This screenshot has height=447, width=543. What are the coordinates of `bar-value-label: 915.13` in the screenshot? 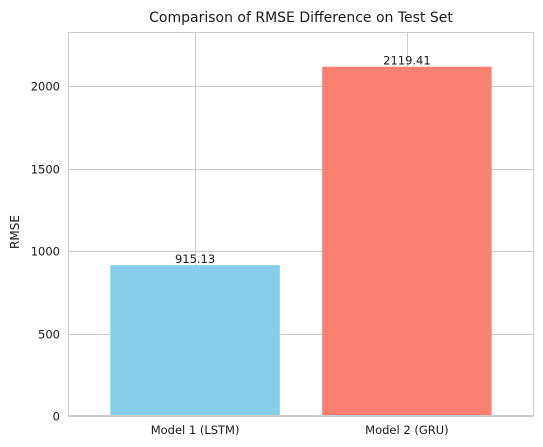 It's located at (195, 259).